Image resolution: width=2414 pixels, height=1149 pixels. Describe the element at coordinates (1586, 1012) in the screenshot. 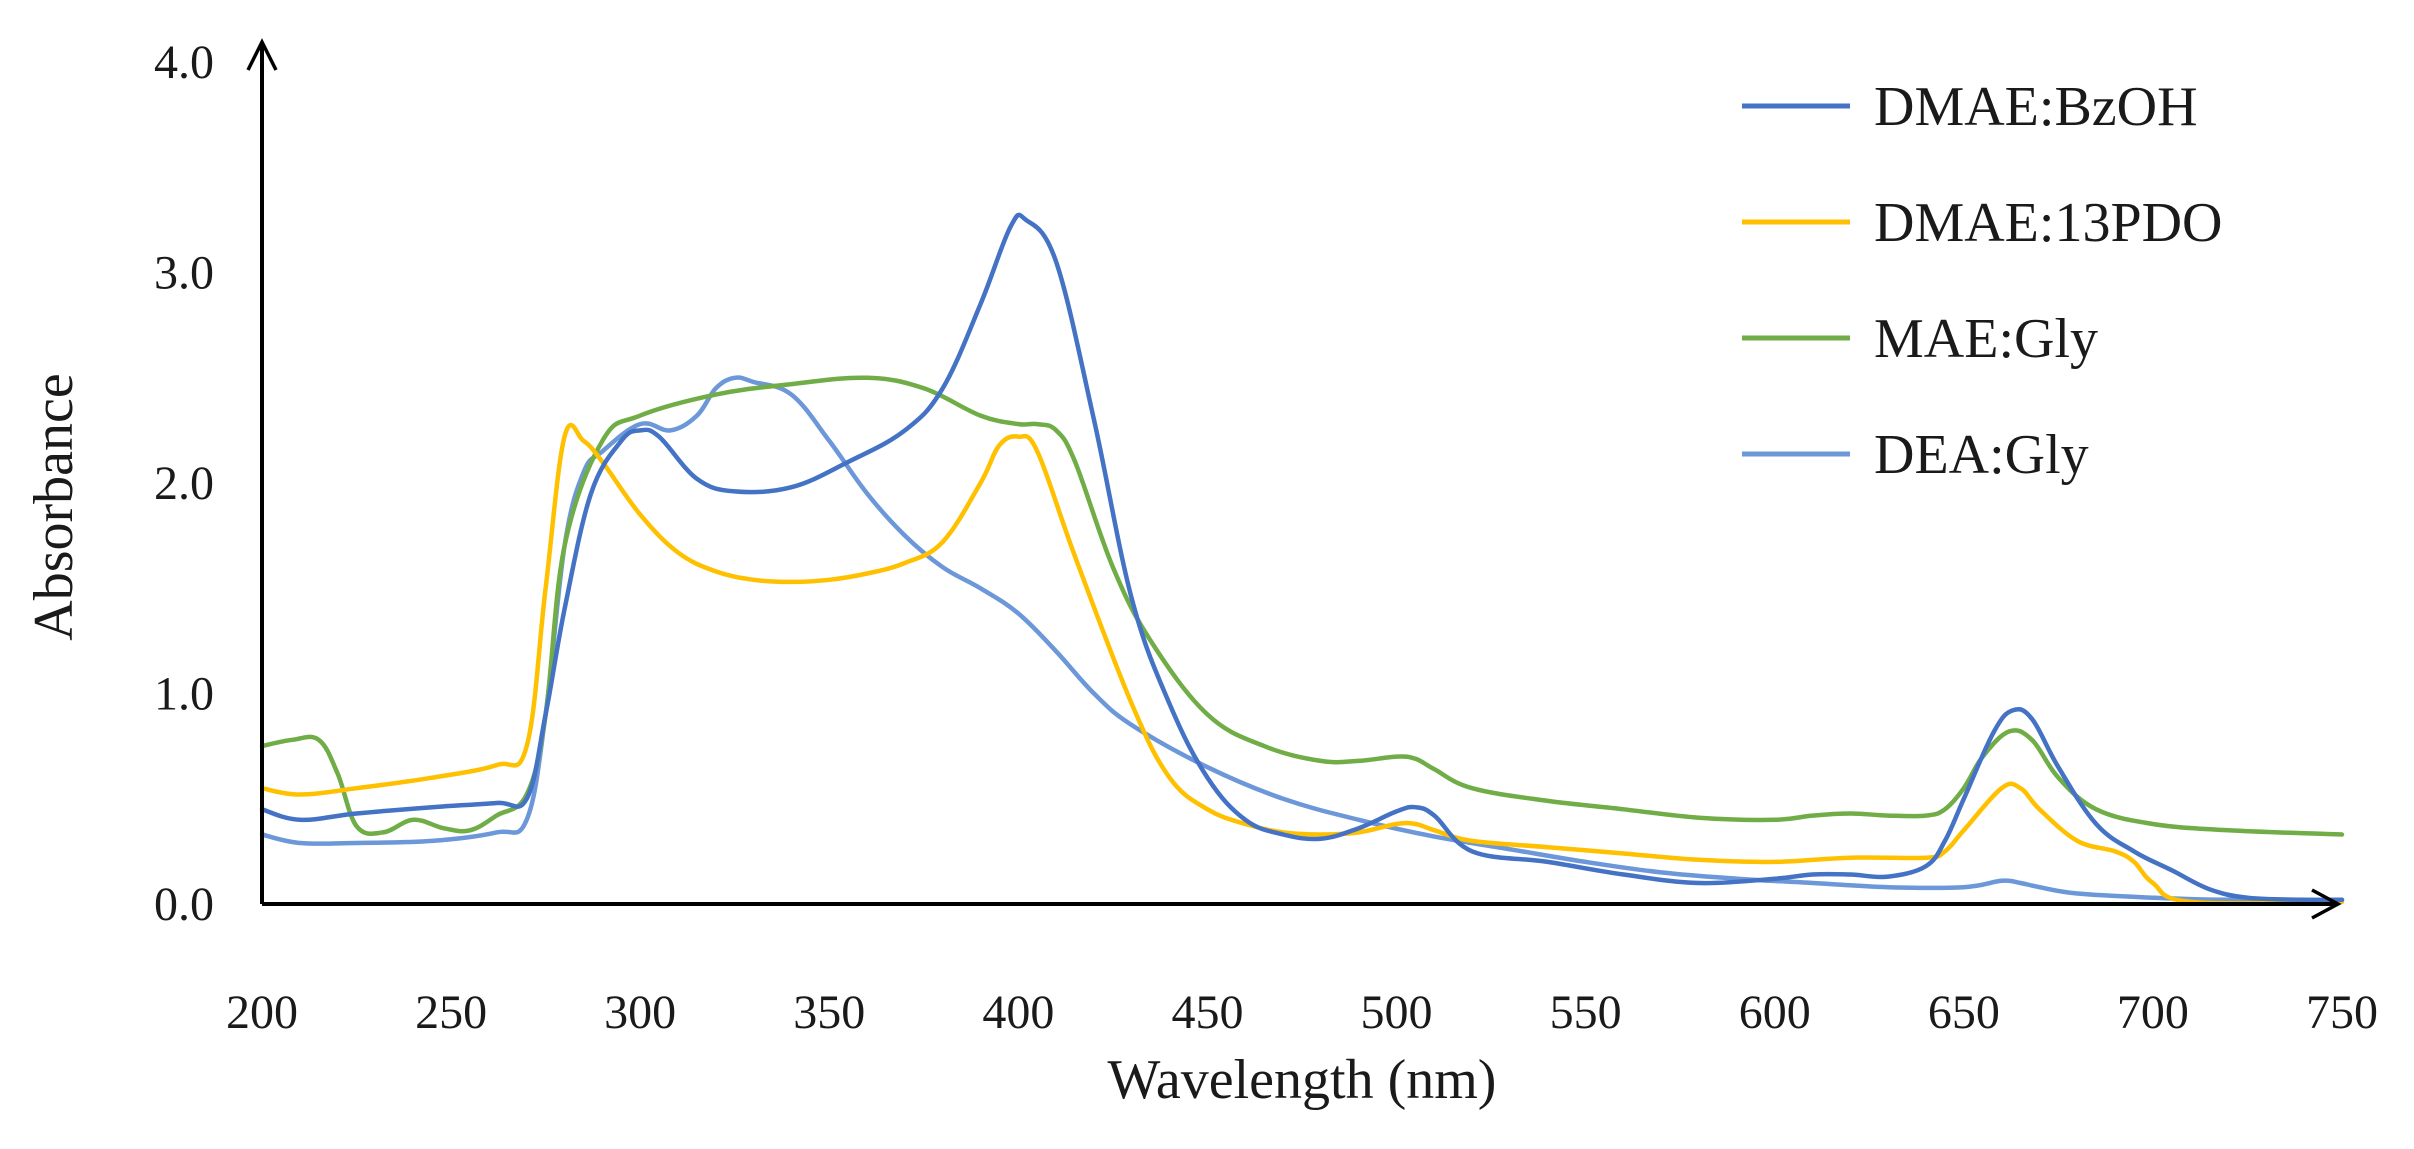

I see `x-tick-label: 550` at that location.